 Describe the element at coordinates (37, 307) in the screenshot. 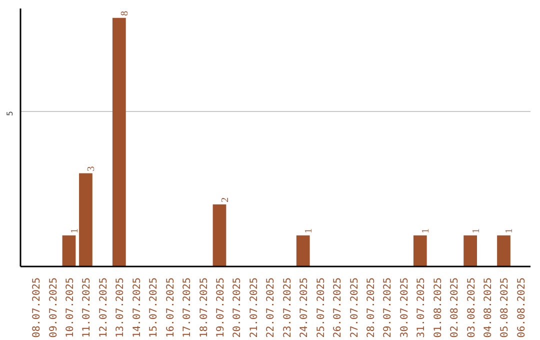

I see `x-tick-label: 08.07.2025` at that location.